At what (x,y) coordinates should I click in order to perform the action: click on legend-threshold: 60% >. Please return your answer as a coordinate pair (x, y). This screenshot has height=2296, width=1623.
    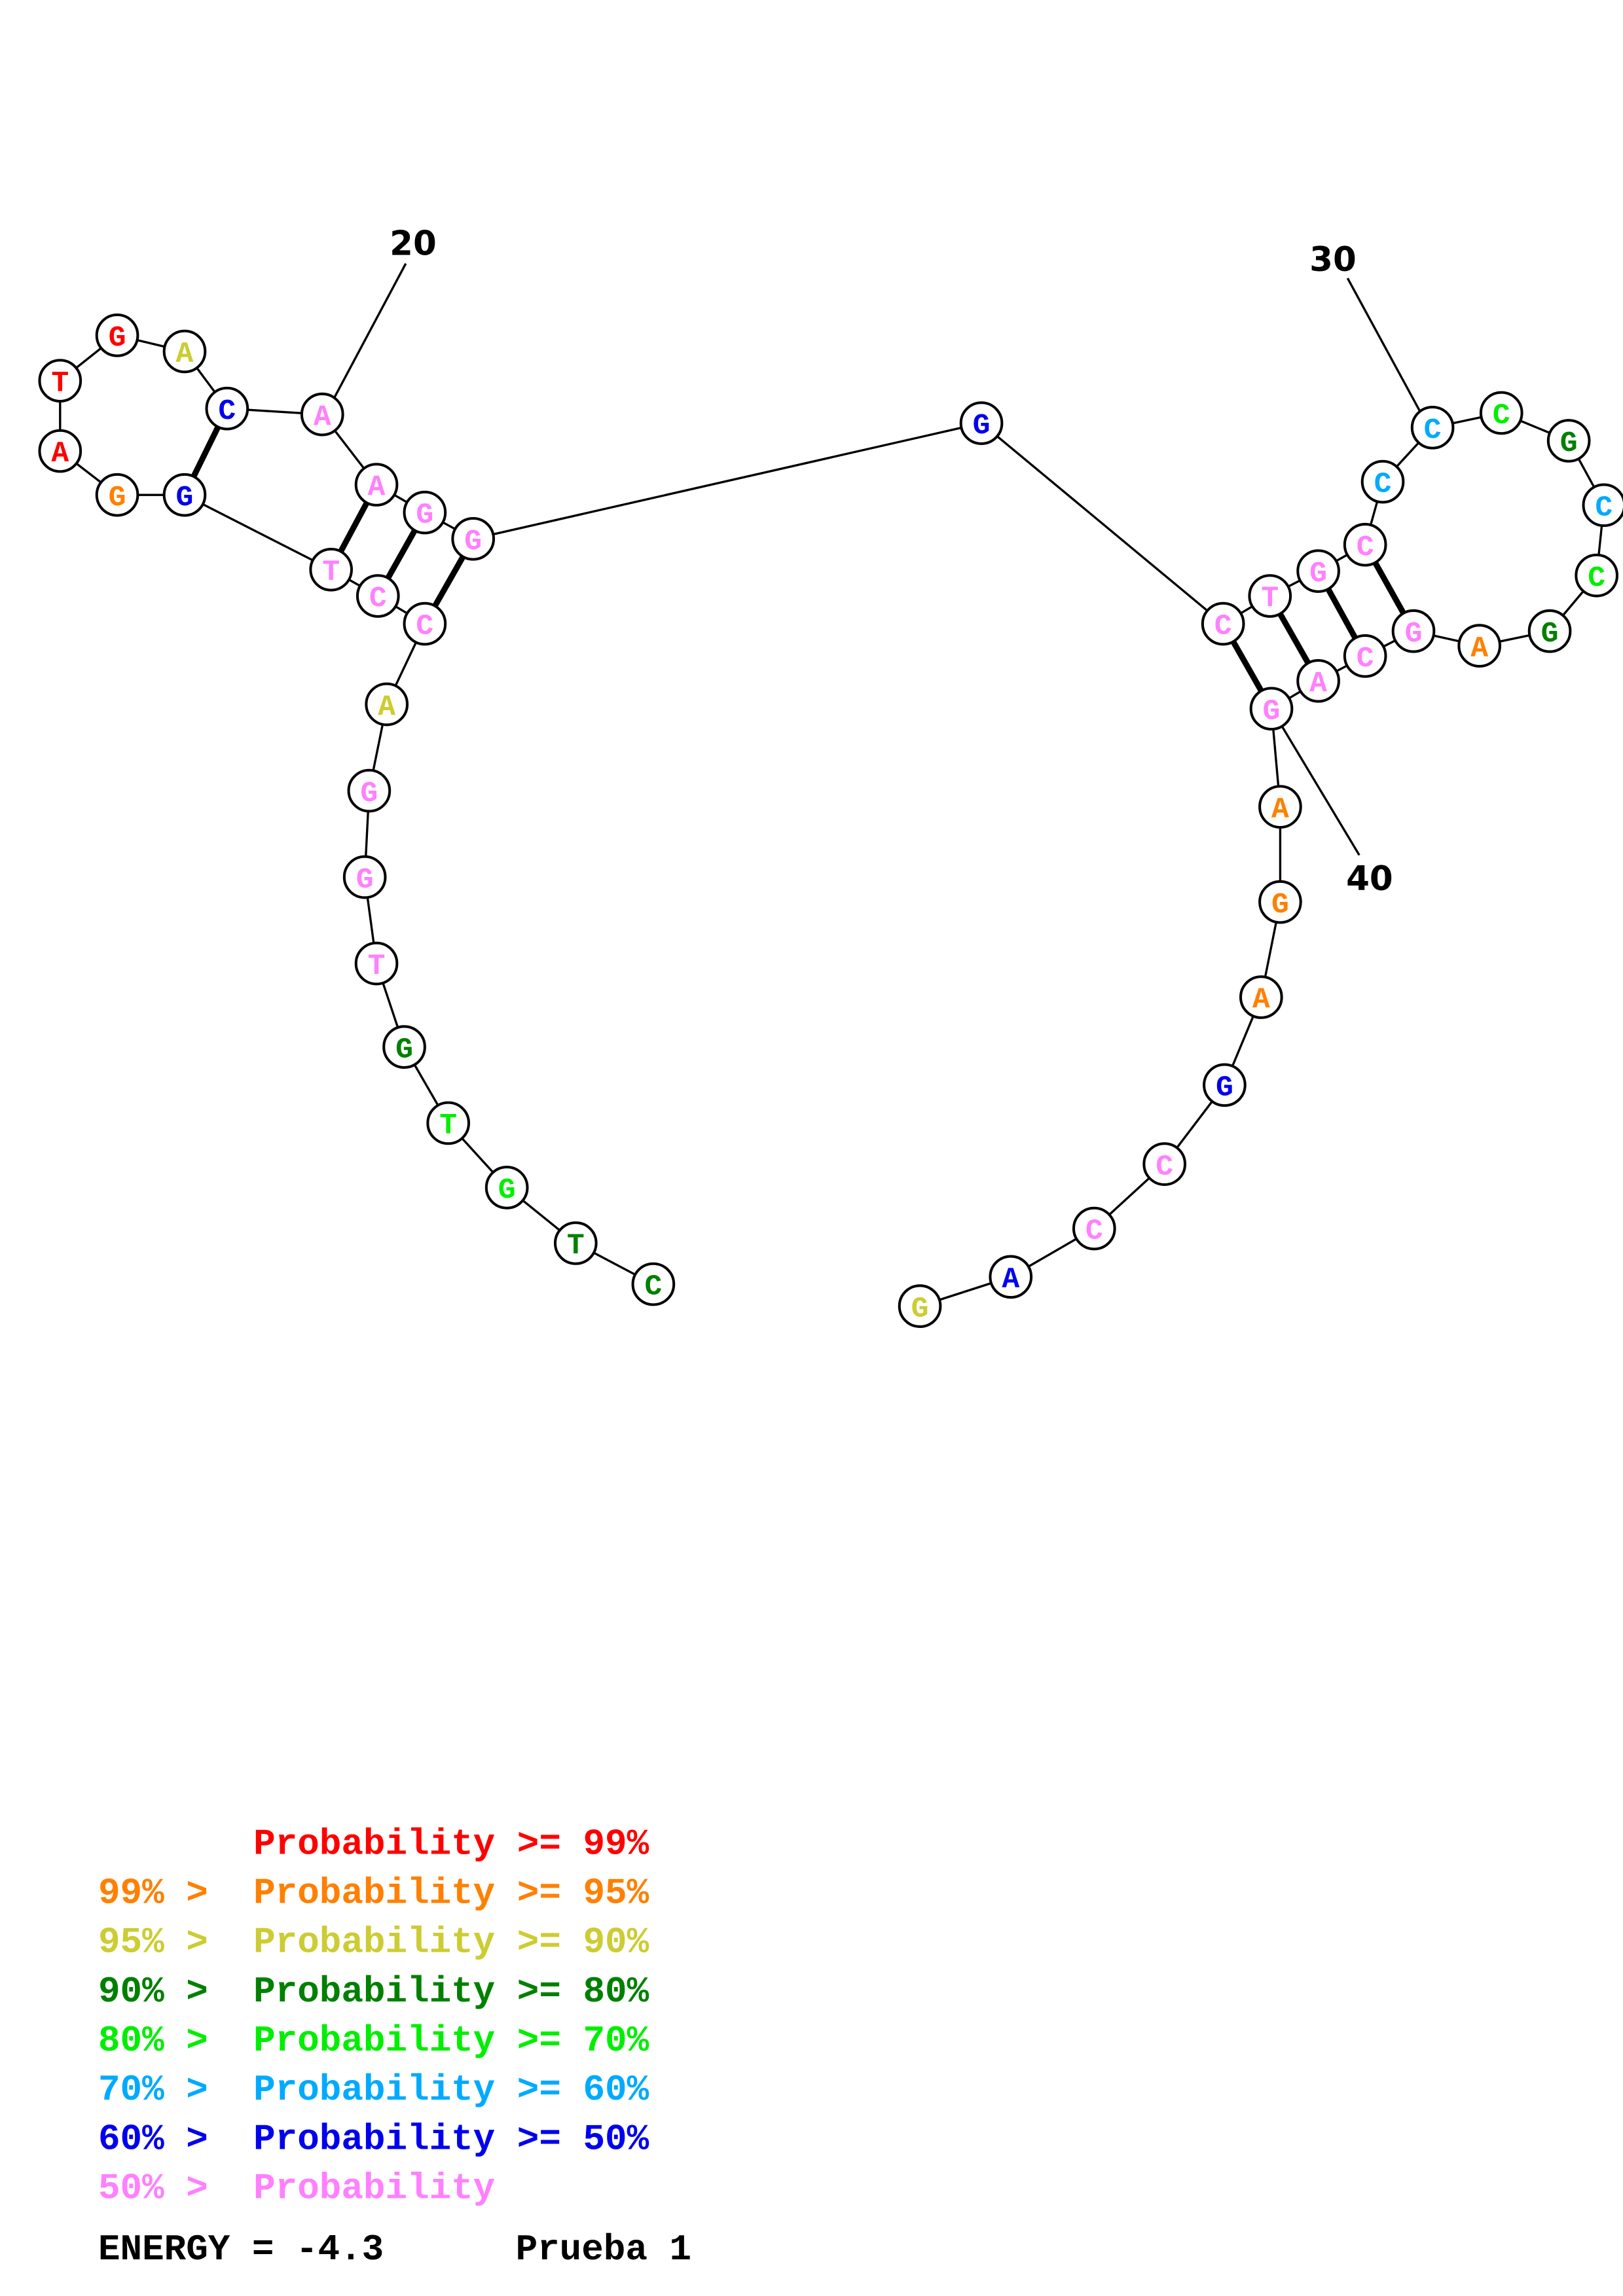
    Looking at the image, I should click on (153, 2139).